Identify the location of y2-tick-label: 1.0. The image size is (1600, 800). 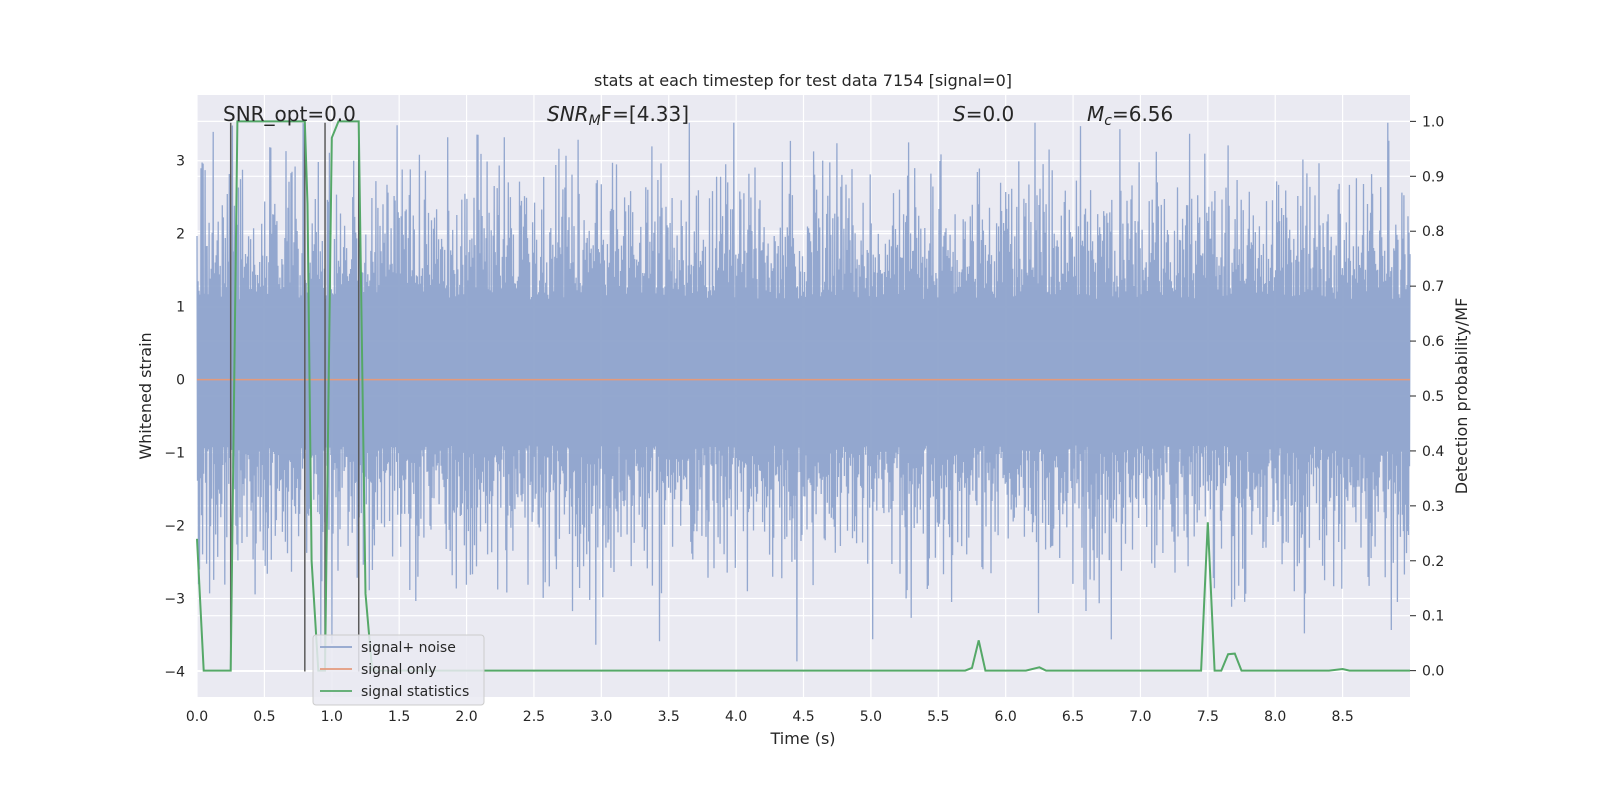
(1433, 122).